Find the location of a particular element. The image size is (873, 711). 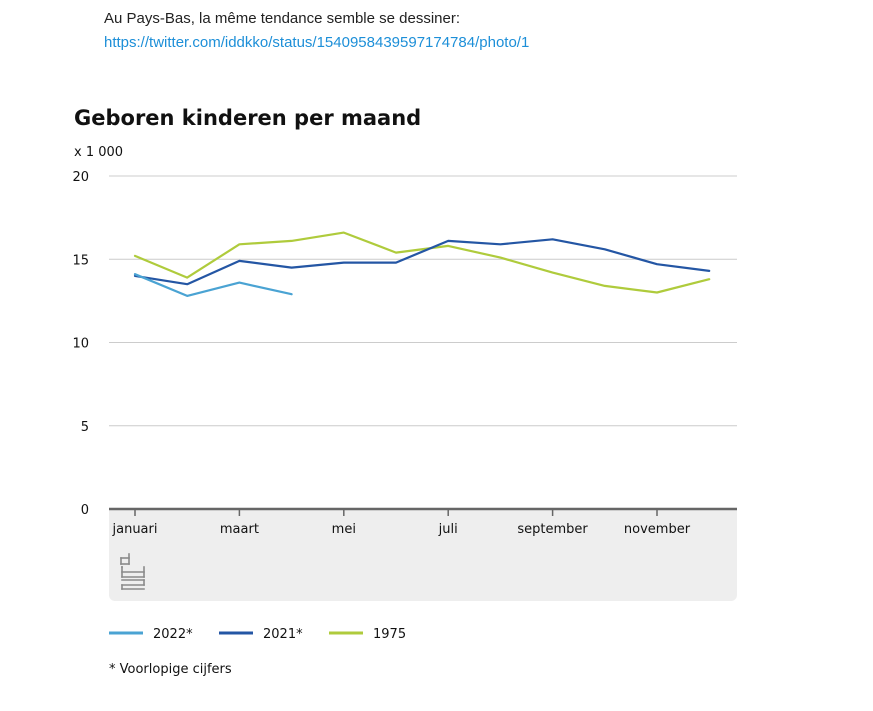

cbs-logo is located at coordinates (132, 571).